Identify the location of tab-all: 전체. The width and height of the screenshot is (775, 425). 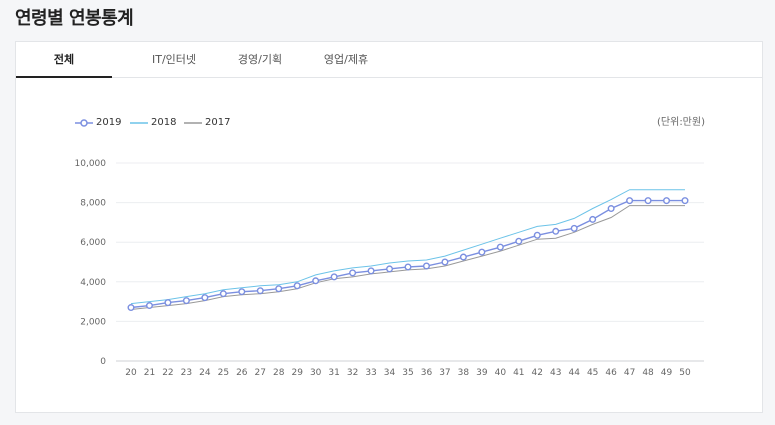
(64, 60).